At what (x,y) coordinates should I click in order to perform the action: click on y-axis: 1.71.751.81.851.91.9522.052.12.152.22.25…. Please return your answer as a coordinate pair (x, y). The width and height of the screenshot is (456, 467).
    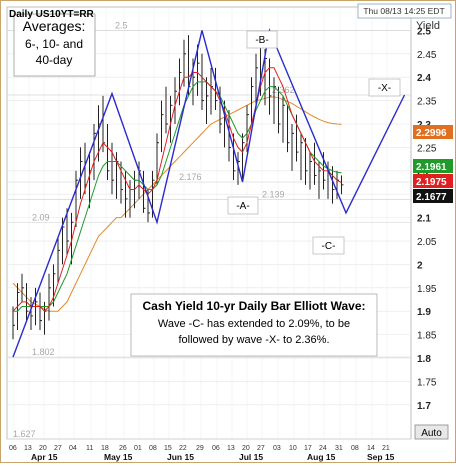
    Looking at the image, I should click on (427, 218).